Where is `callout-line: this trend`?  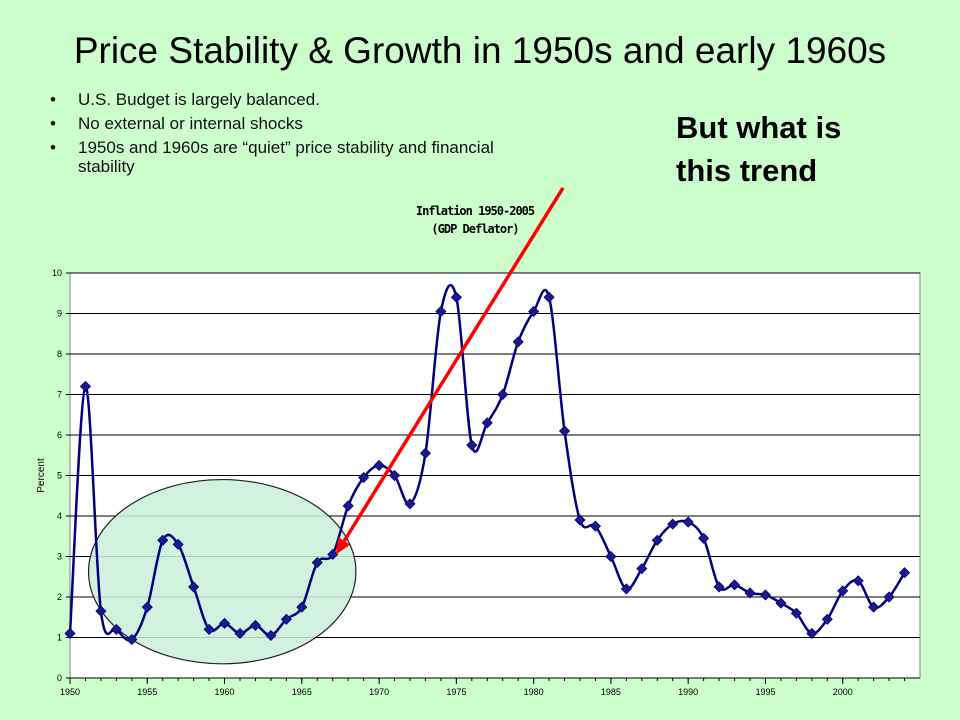
callout-line: this trend is located at coordinates (747, 170).